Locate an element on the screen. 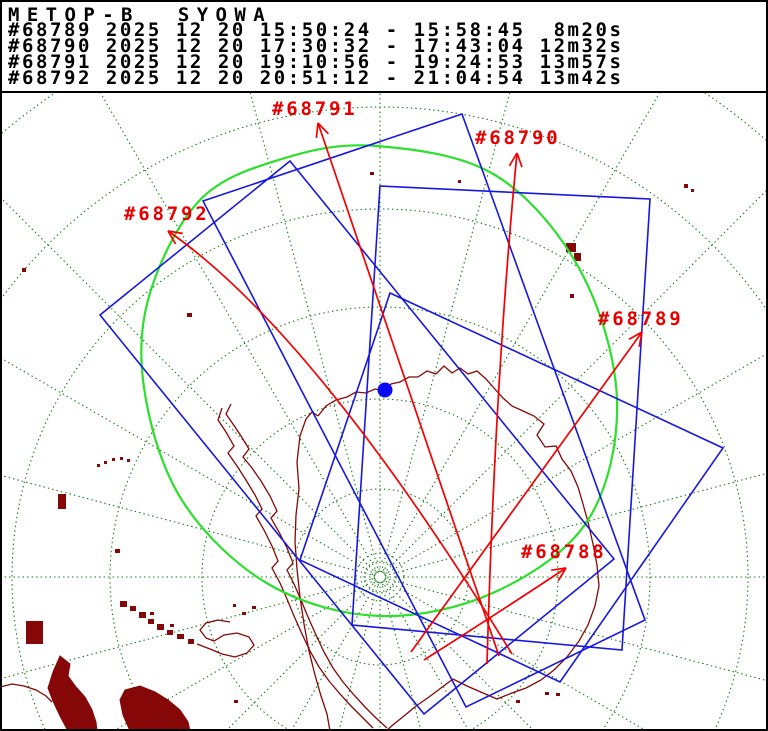 Image resolution: width=768 pixels, height=731 pixels. latitude-circle is located at coordinates (380, 577).